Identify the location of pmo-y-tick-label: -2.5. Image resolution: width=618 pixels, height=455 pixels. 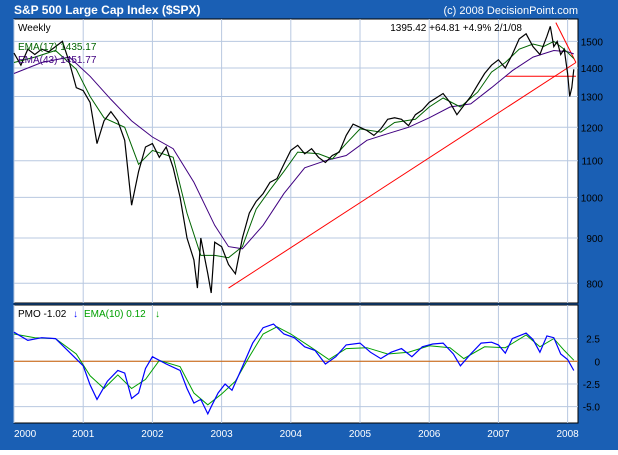
(592, 385).